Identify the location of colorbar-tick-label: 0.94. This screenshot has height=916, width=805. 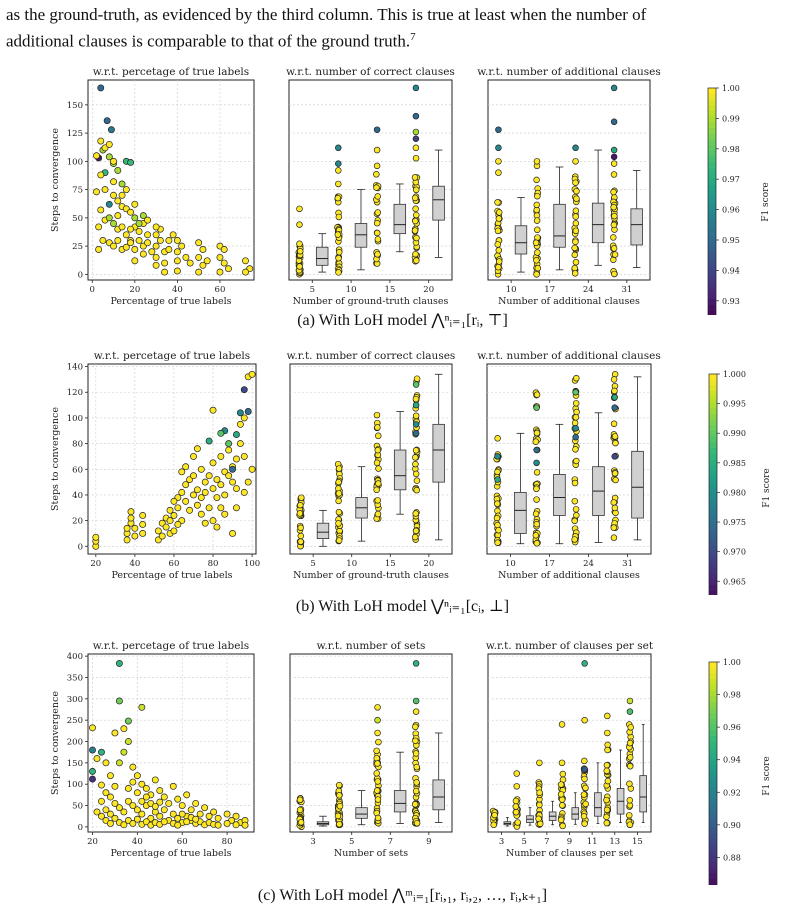
(731, 270).